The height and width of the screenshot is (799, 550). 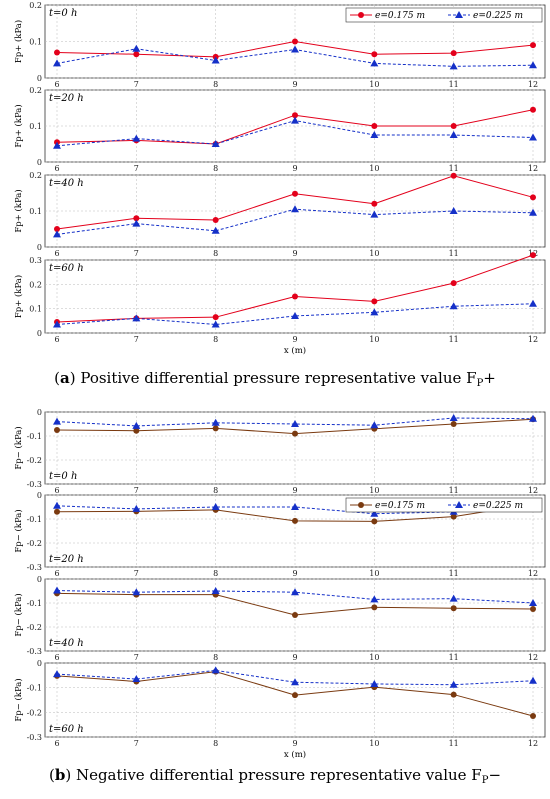 I want to click on legend-label: e=0.225 m, so click(x=498, y=506).